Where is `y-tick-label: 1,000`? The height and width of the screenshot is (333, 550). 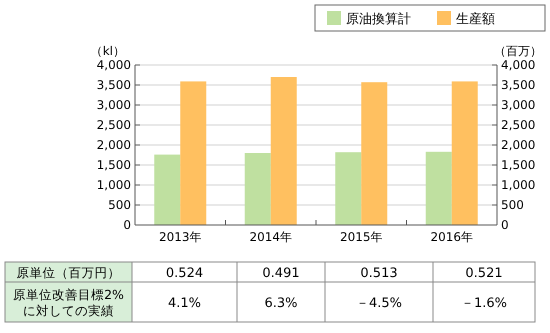 y-tick-label: 1,000 is located at coordinates (113, 185).